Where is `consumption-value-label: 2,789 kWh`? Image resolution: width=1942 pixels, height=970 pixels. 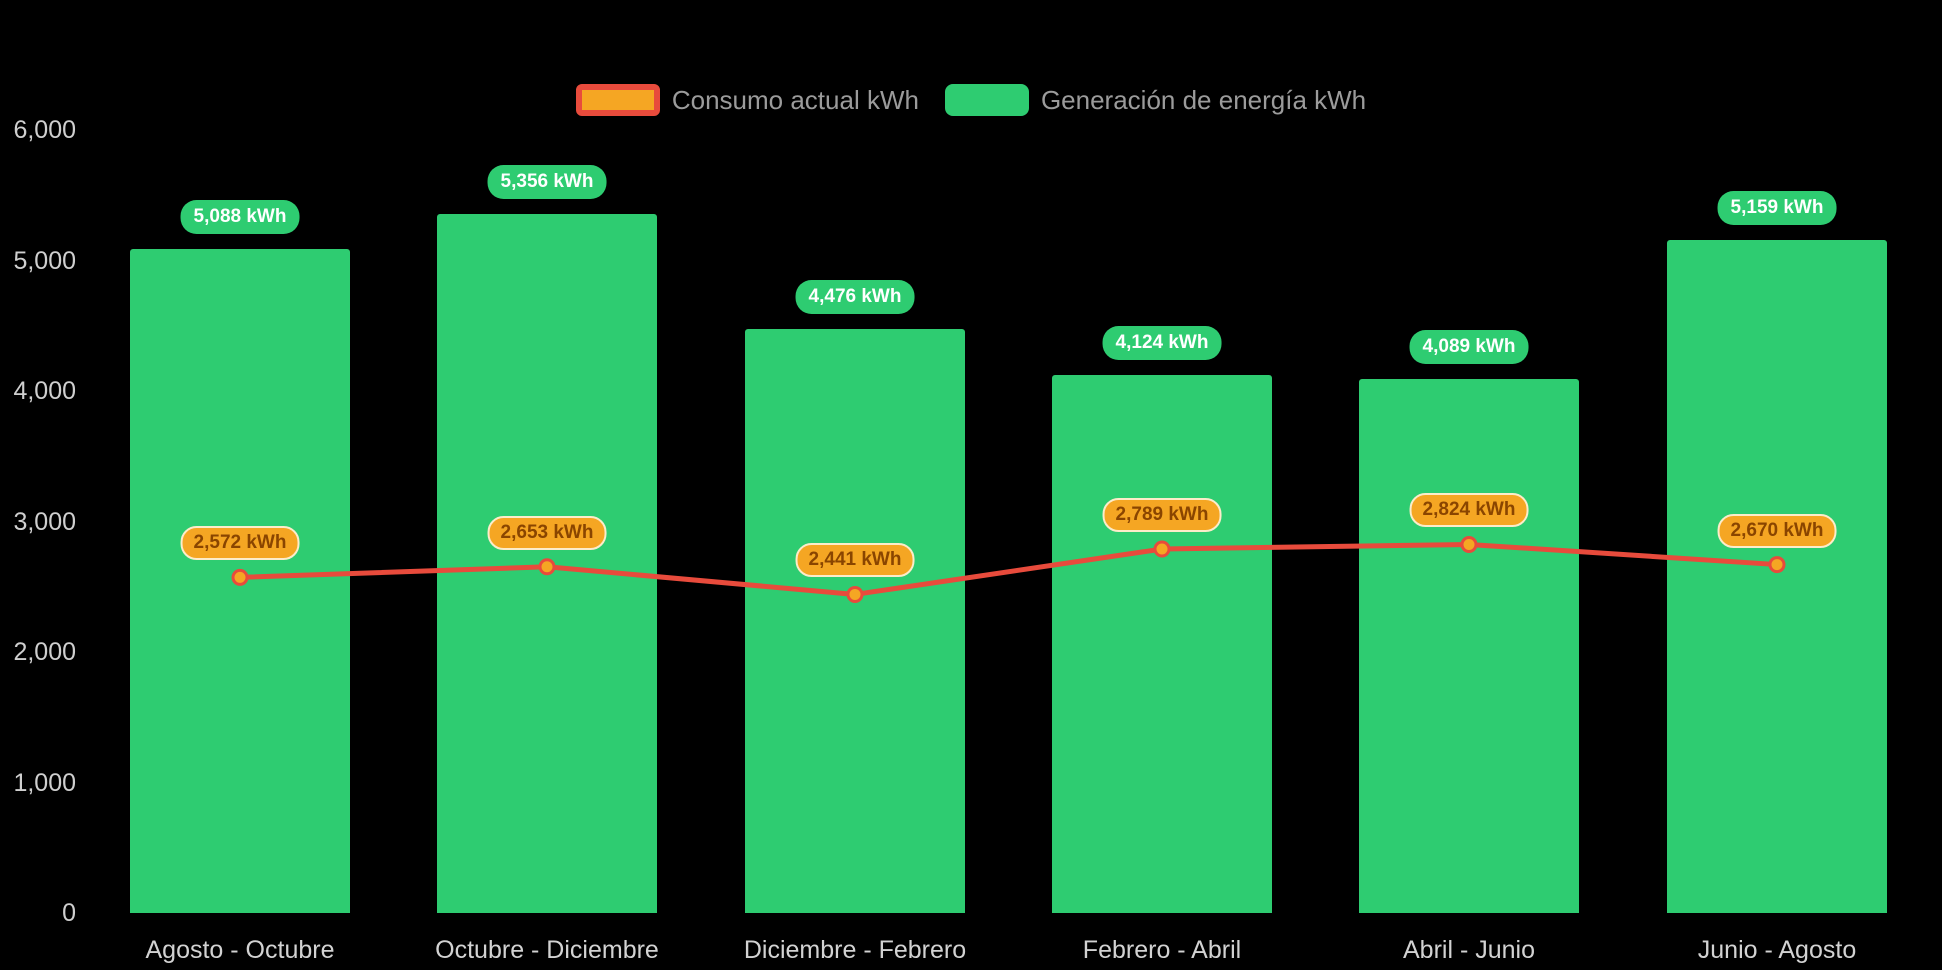
consumption-value-label: 2,789 kWh is located at coordinates (1162, 515).